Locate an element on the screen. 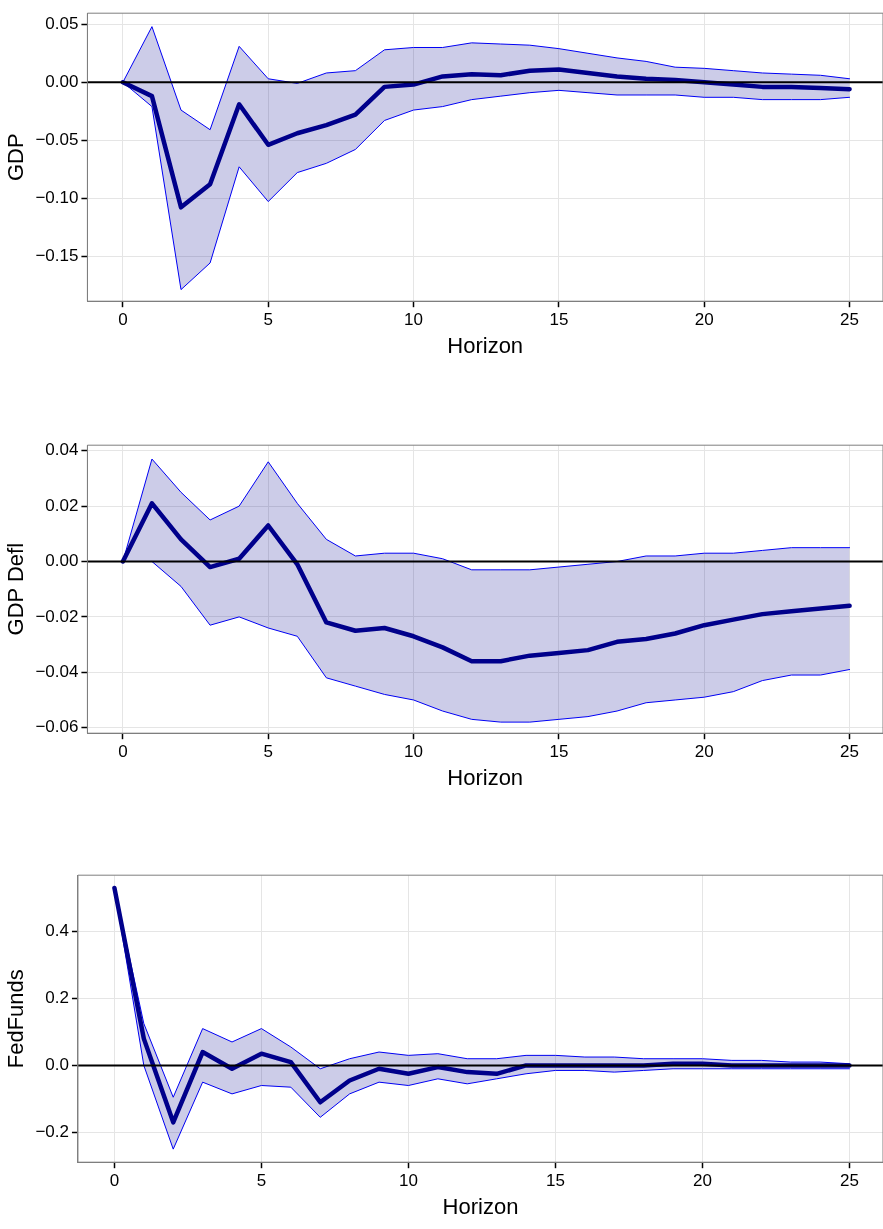  y-tick-label: 0.4 is located at coordinates (57, 931).